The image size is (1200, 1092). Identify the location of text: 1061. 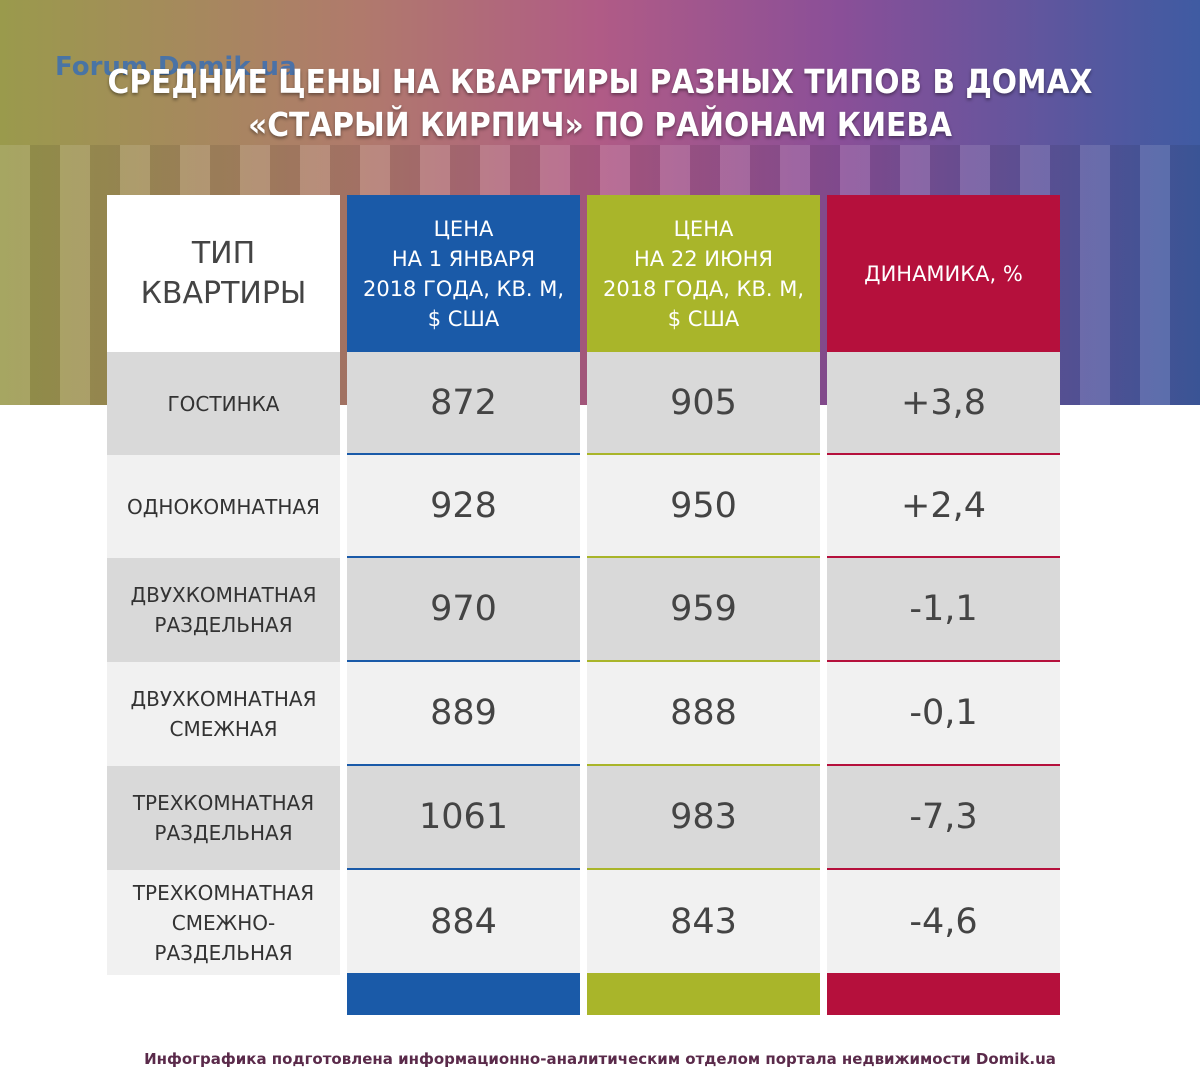
(463, 817).